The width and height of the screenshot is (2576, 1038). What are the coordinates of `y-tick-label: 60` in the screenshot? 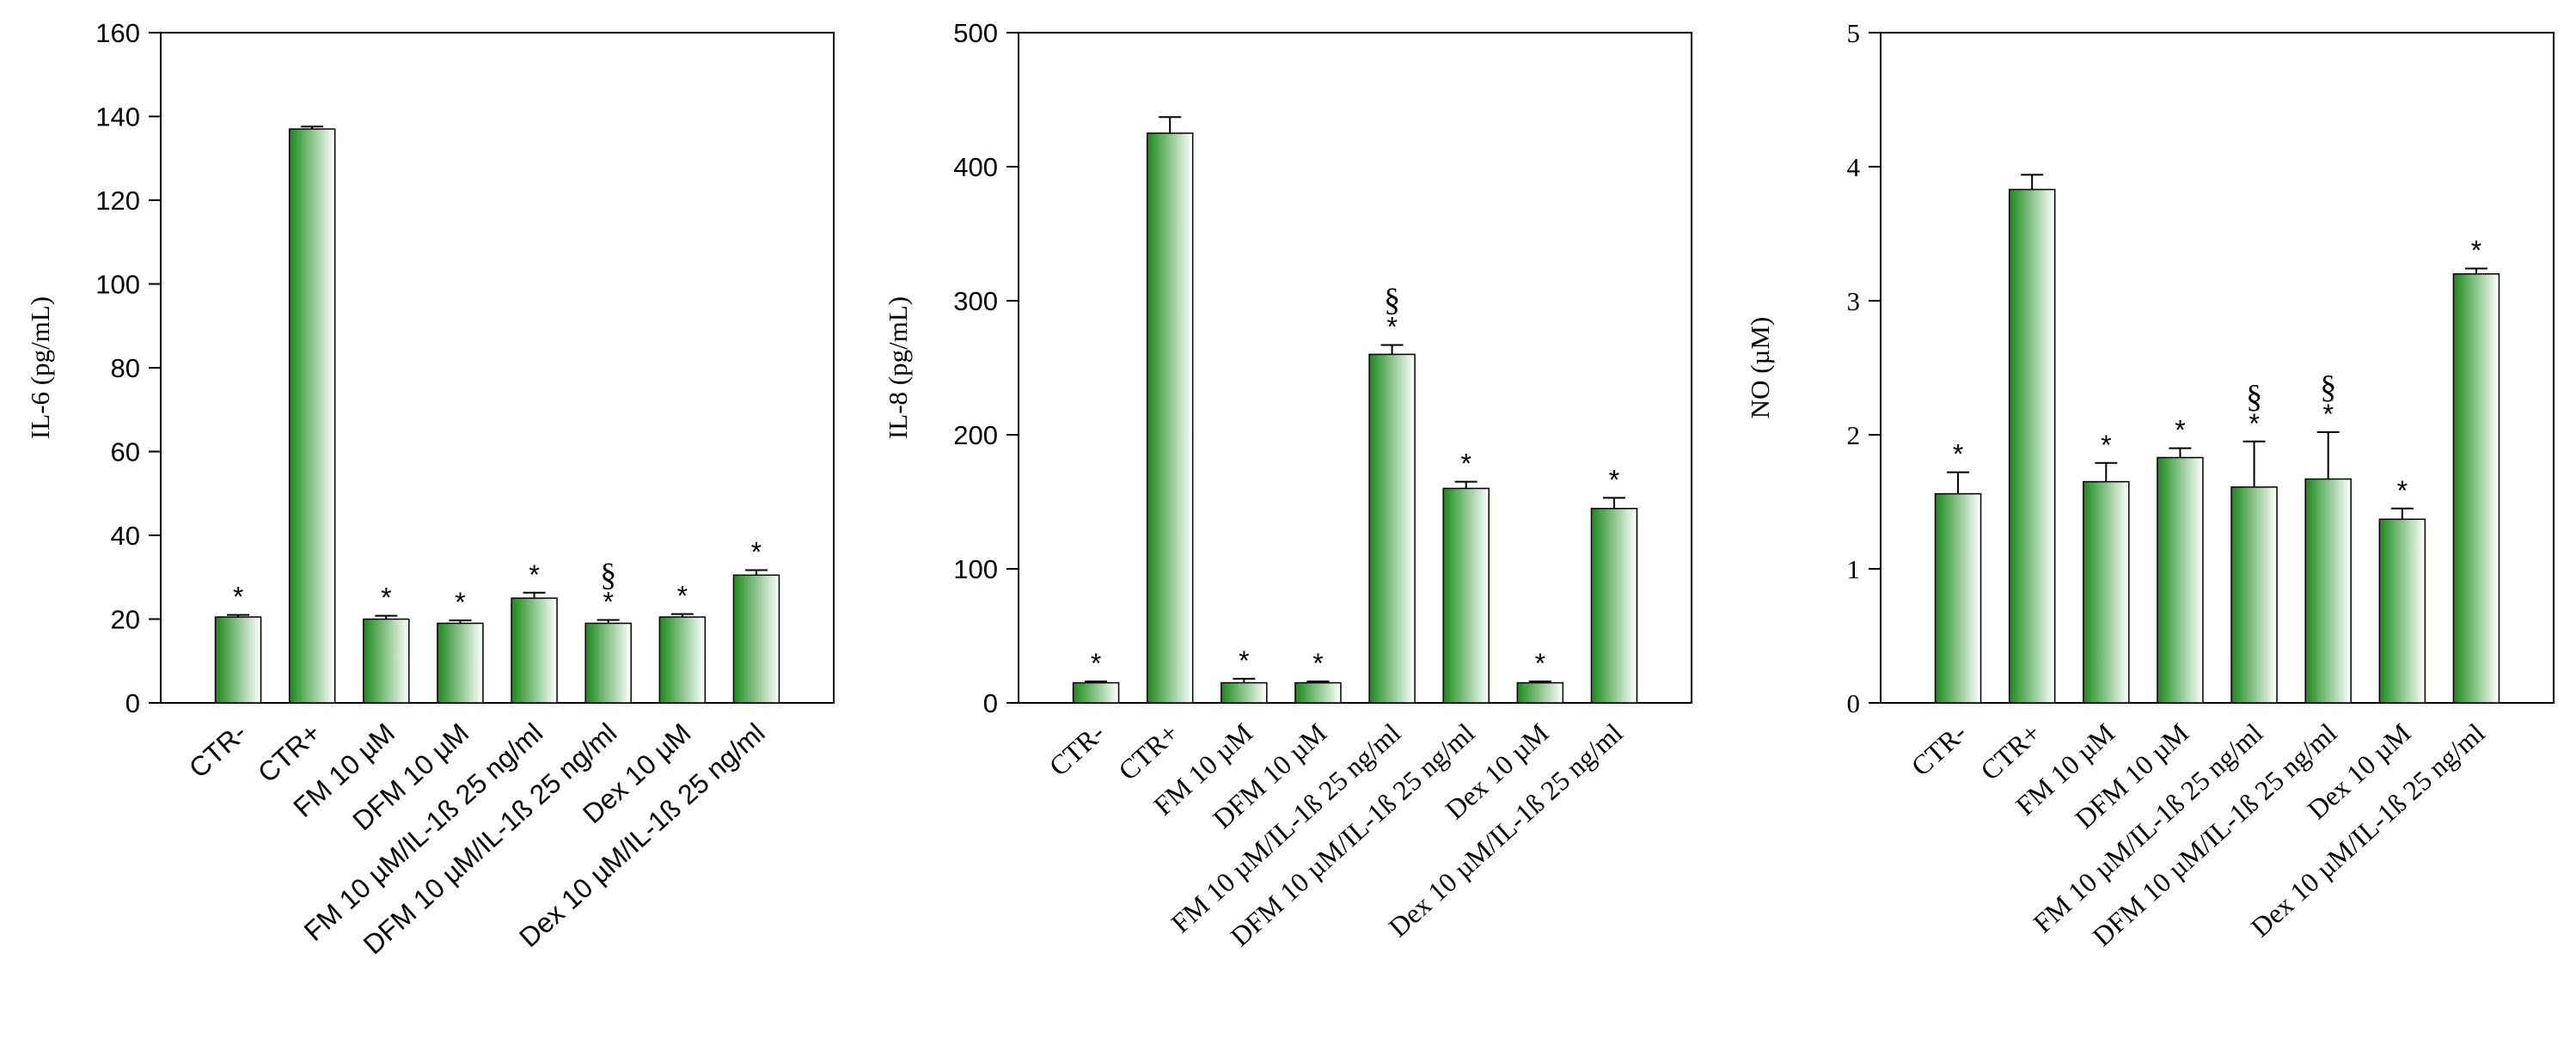 It's located at (125, 452).